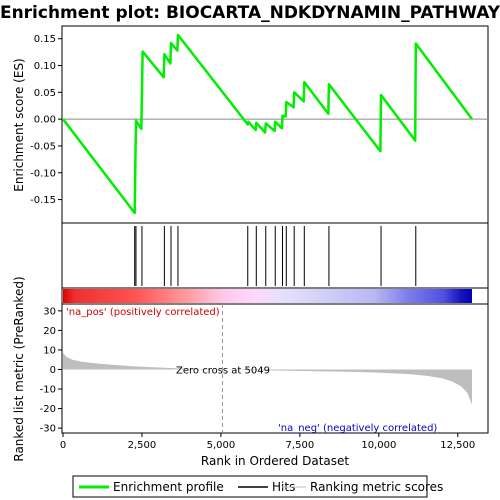 This screenshot has width=500, height=500. What do you see at coordinates (267, 296) in the screenshot?
I see `rank-gradient-bar` at bounding box center [267, 296].